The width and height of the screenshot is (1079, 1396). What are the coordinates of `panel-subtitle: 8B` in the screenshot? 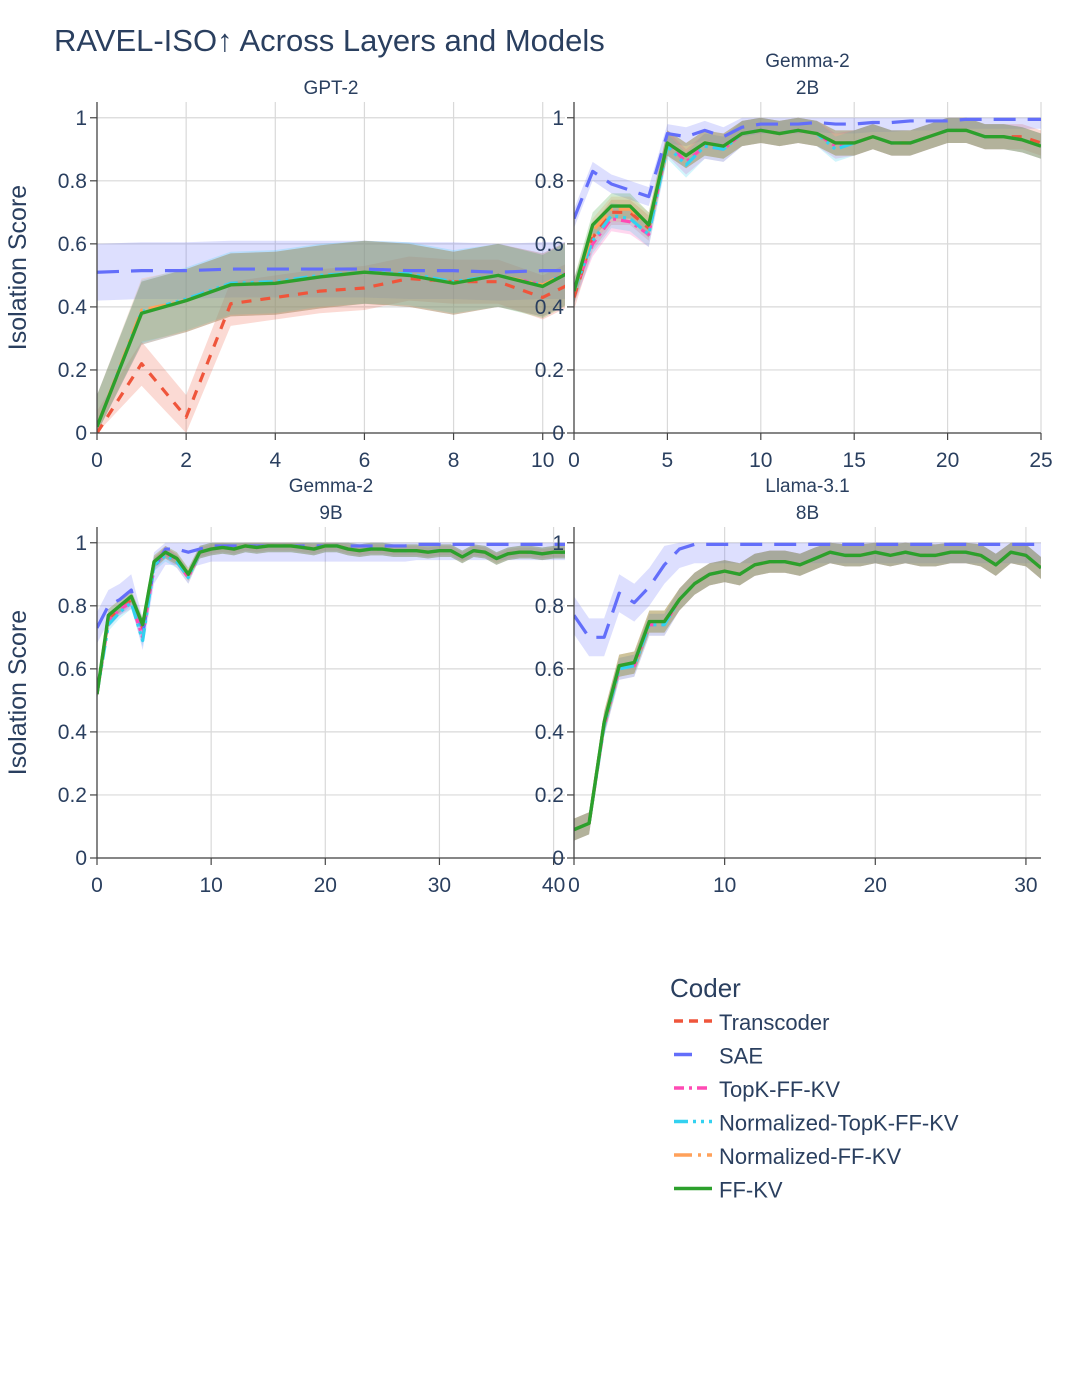 It's located at (807, 513).